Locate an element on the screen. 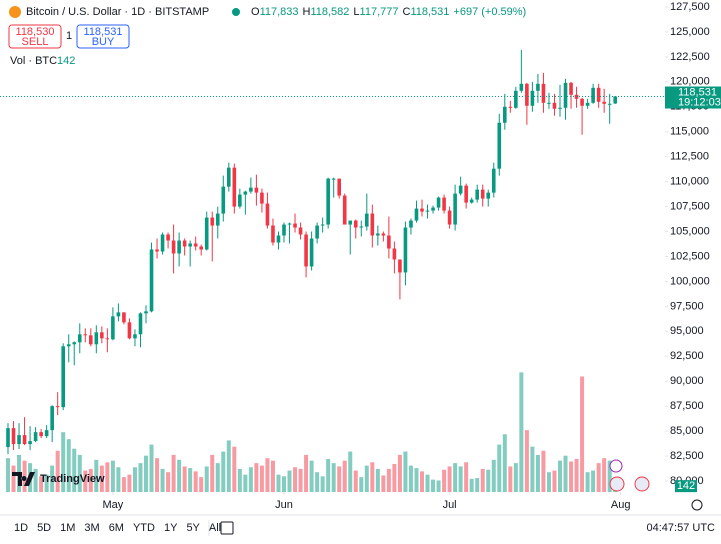  spread: 1 is located at coordinates (69, 36).